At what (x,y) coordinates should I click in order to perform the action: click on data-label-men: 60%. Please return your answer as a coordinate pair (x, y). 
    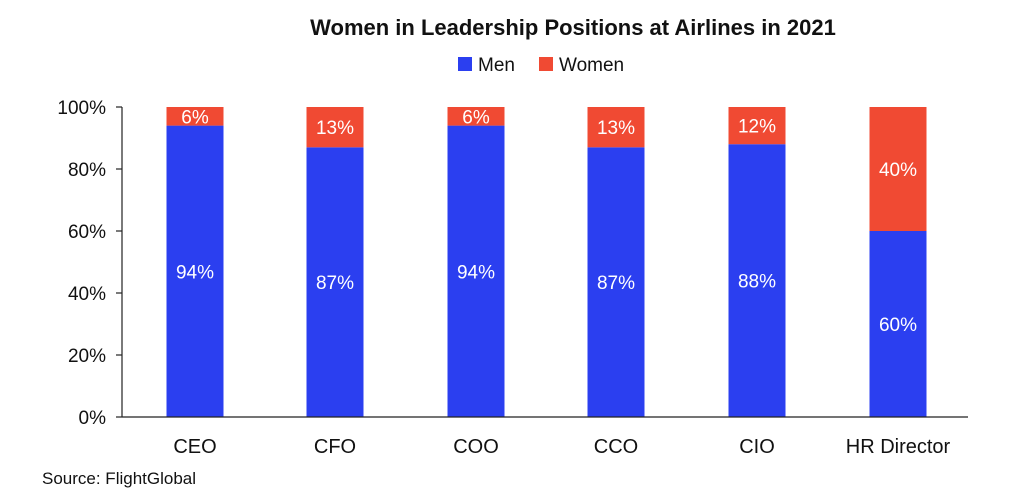
    Looking at the image, I should click on (898, 325).